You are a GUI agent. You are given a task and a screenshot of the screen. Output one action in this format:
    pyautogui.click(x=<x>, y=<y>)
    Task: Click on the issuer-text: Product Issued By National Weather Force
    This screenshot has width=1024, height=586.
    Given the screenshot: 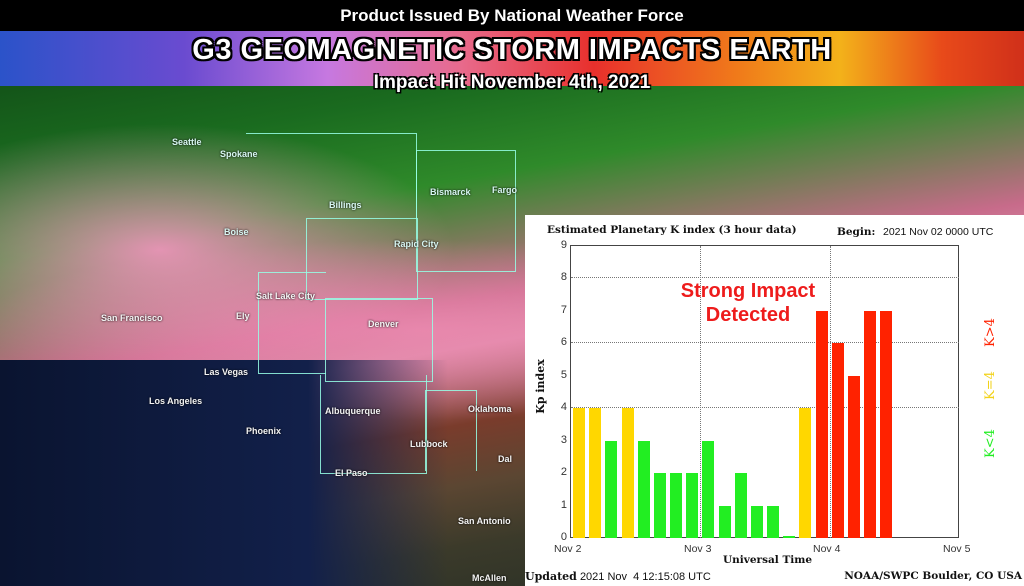 What is the action you would take?
    pyautogui.click(x=512, y=15)
    